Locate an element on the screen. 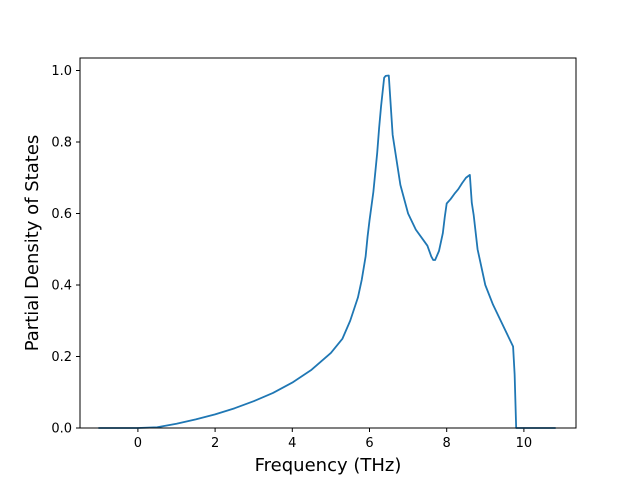 Image resolution: width=640 pixels, height=480 pixels. x-tick-label: 0 is located at coordinates (138, 443).